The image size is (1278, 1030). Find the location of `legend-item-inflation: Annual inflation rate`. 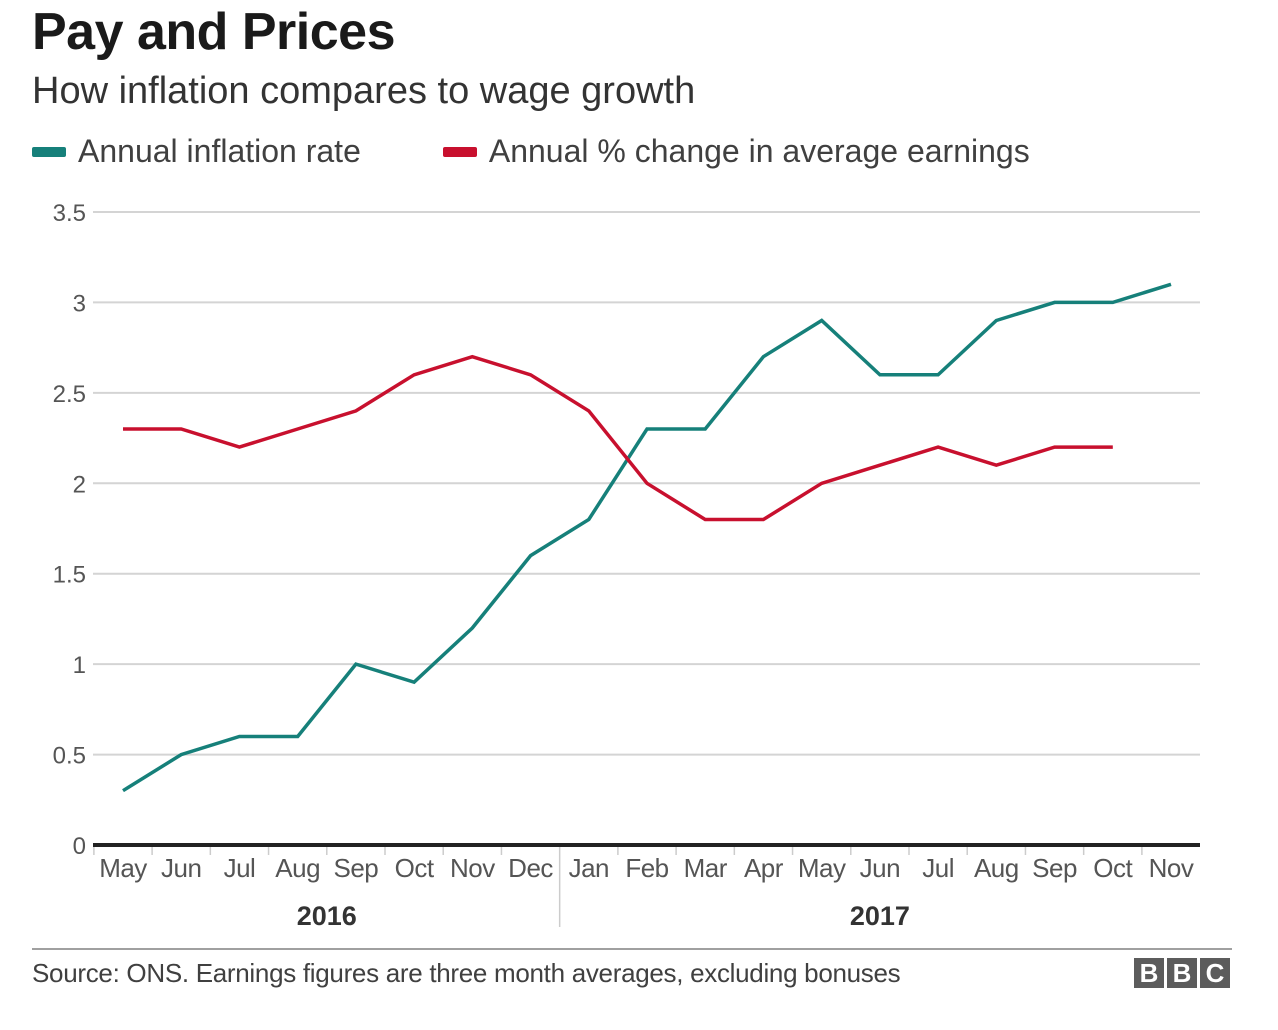

legend-item-inflation: Annual inflation rate is located at coordinates (196, 151).